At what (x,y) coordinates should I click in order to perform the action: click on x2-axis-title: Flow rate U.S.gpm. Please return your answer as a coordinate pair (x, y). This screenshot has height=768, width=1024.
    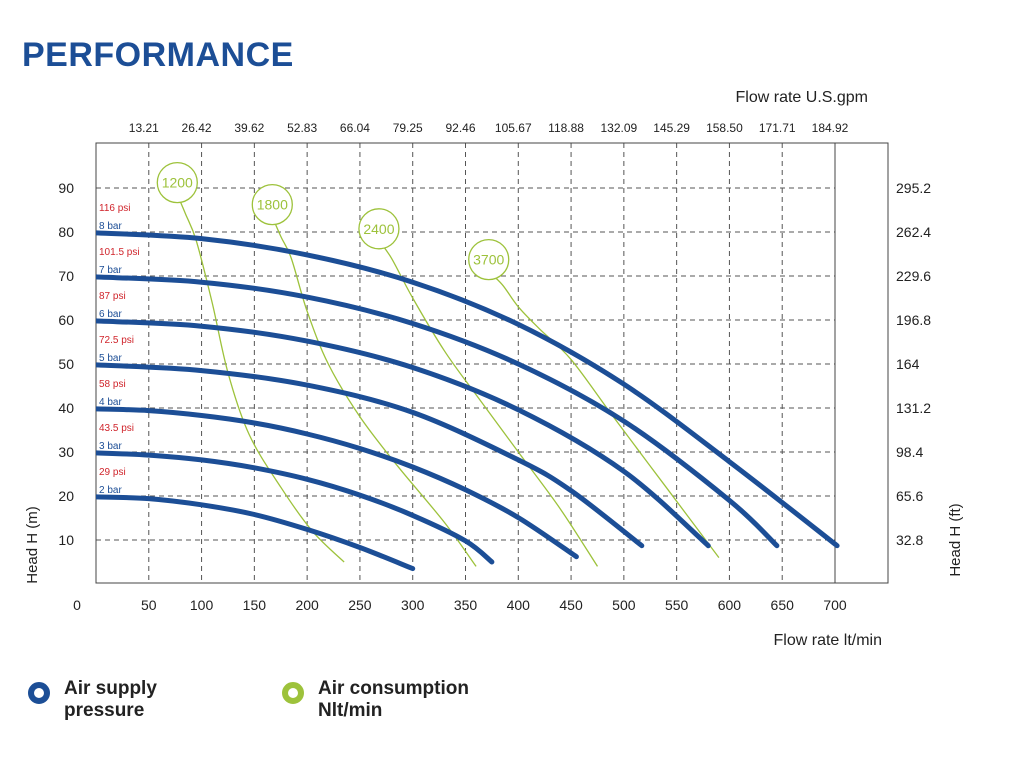
    Looking at the image, I should click on (802, 97).